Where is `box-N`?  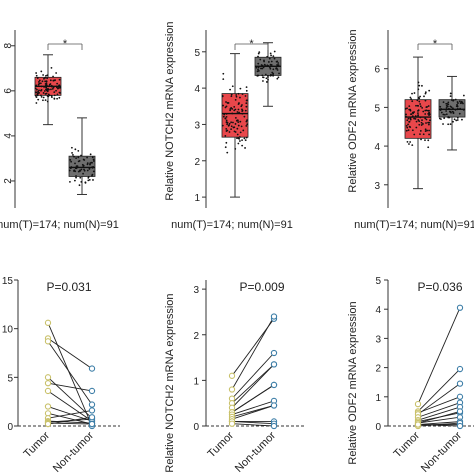
box-N is located at coordinates (82, 166).